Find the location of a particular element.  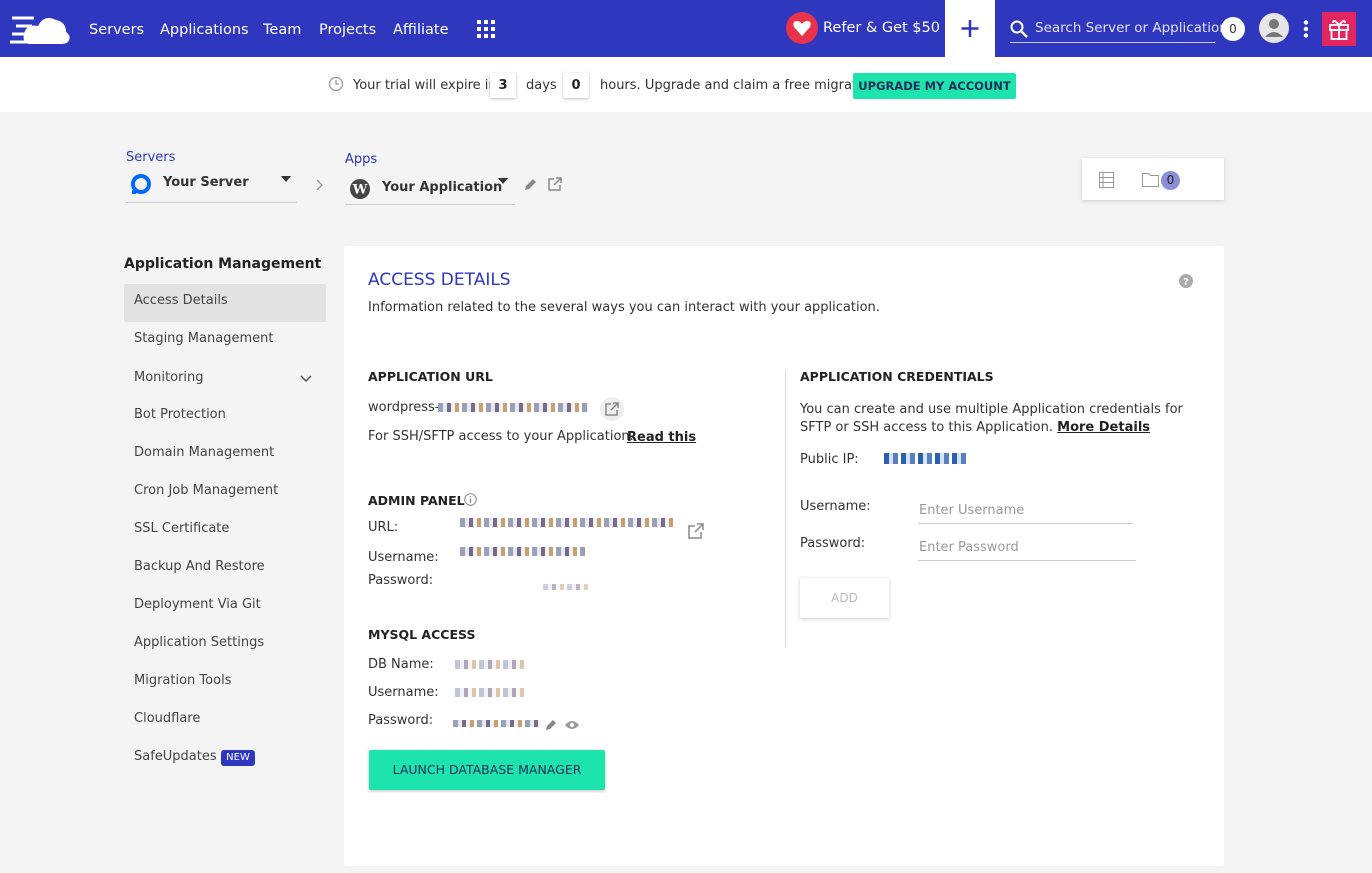

section-heading: ADMIN PANEL is located at coordinates (416, 500).